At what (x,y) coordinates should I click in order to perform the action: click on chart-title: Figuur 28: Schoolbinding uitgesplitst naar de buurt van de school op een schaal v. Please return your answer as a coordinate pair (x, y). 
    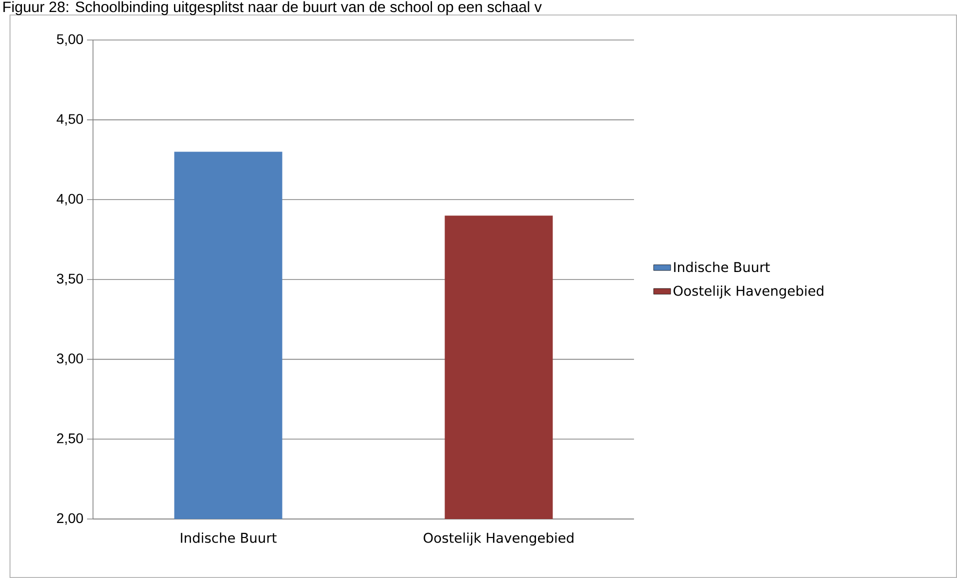
    Looking at the image, I should click on (272, 8).